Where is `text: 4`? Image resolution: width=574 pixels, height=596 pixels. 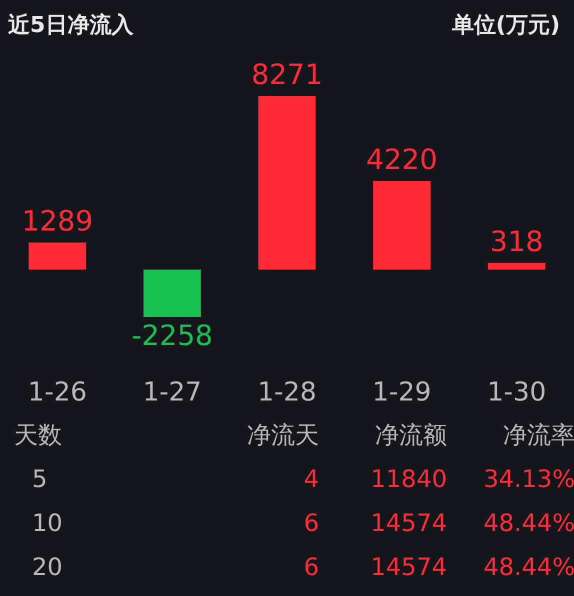 text: 4 is located at coordinates (310, 479).